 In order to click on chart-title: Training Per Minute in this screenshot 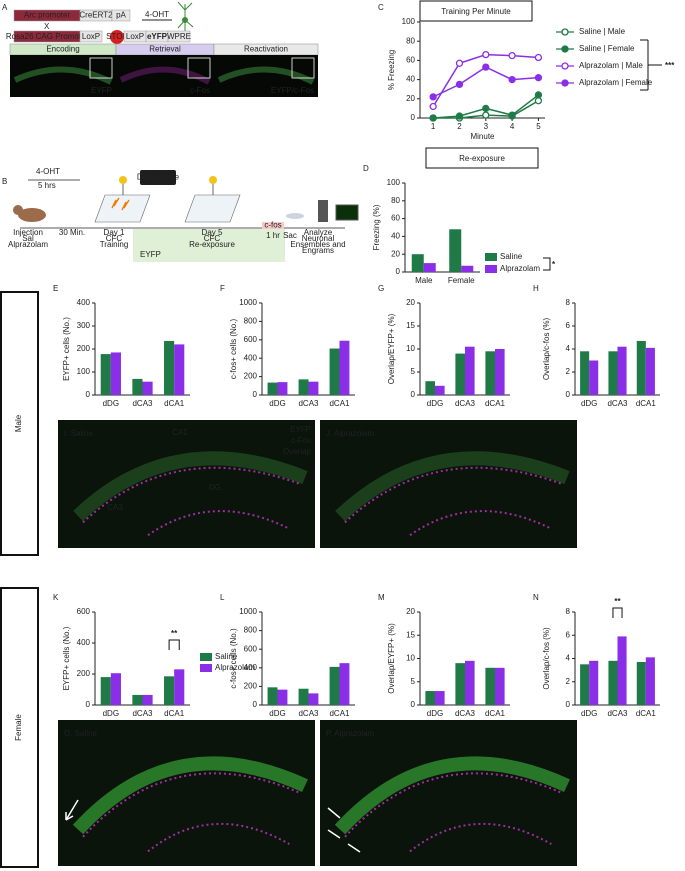, I will do `click(476, 11)`.